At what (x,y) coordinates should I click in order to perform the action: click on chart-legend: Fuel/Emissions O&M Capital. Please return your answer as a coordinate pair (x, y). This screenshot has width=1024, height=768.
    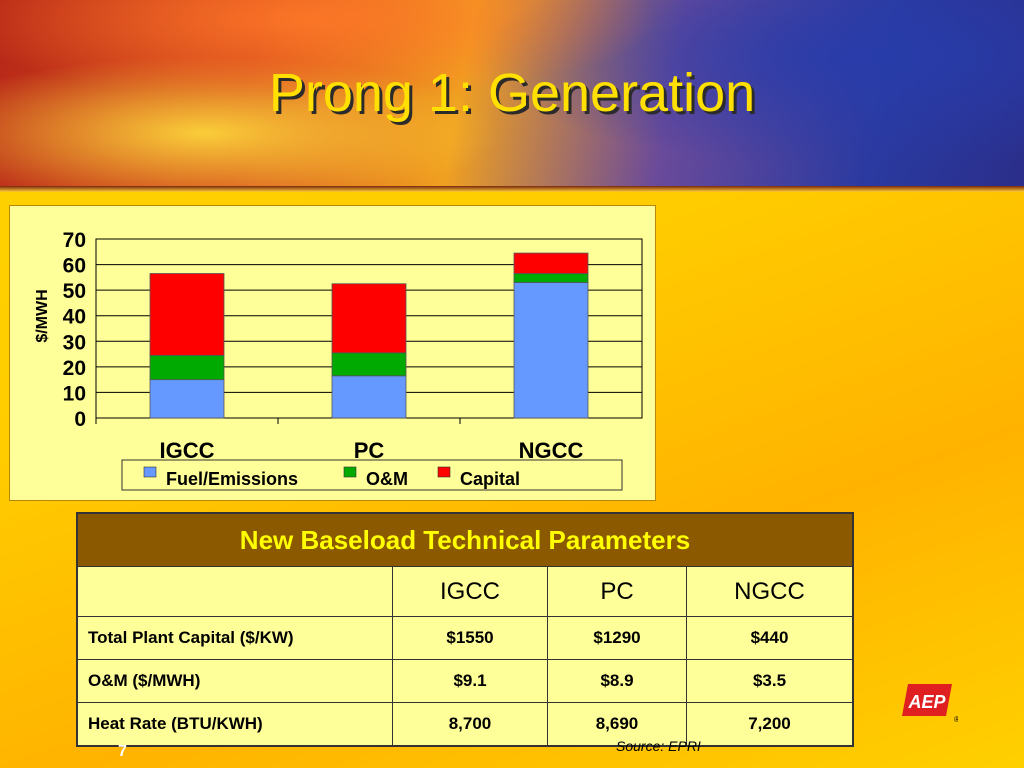
    Looking at the image, I should click on (372, 475).